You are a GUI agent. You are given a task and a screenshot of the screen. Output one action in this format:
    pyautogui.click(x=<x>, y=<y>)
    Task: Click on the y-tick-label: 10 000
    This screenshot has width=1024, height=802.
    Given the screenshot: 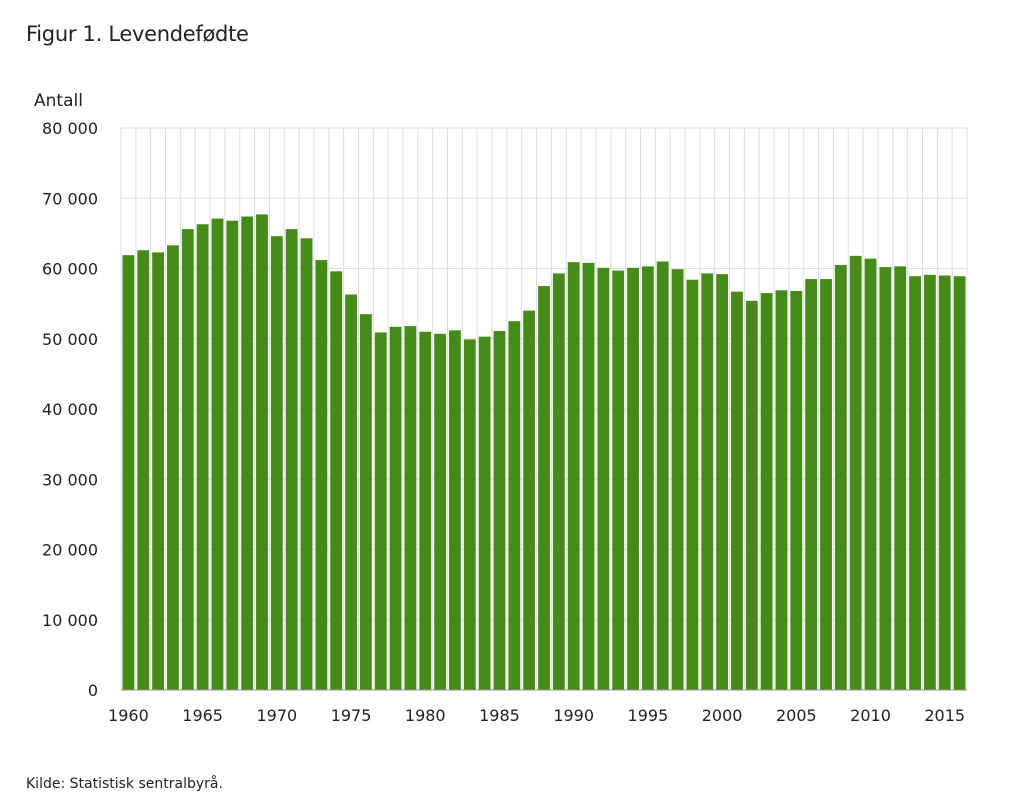 What is the action you would take?
    pyautogui.click(x=70, y=620)
    